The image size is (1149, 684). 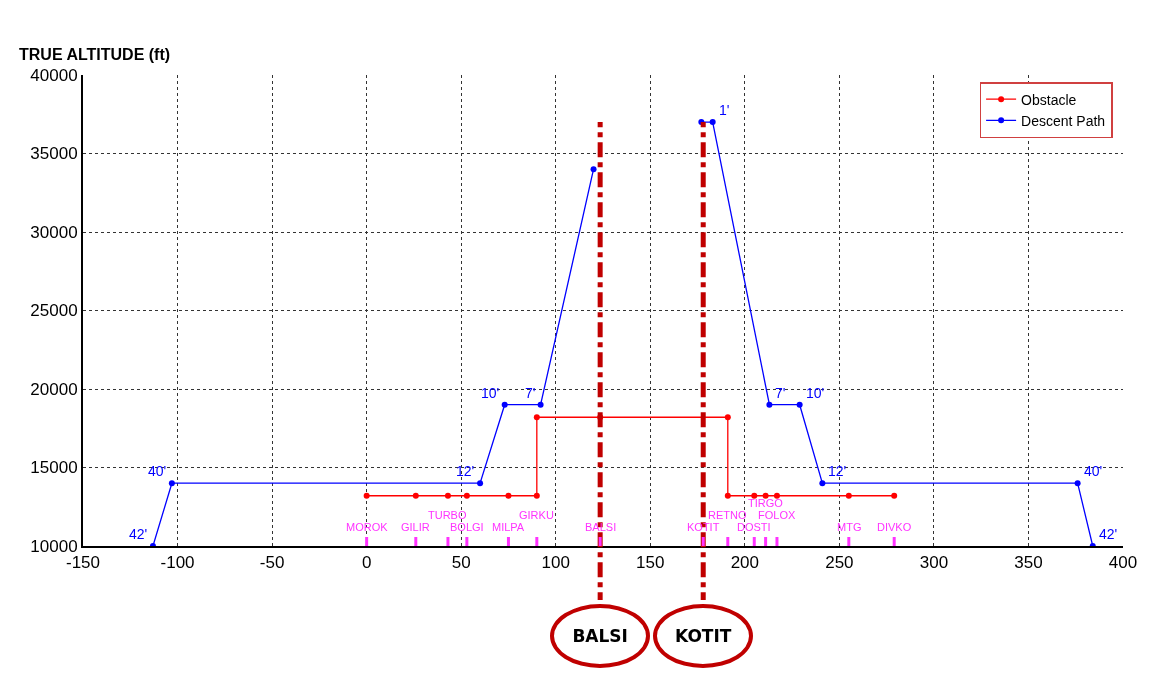 I want to click on x-tick-label: -50, so click(x=272, y=563).